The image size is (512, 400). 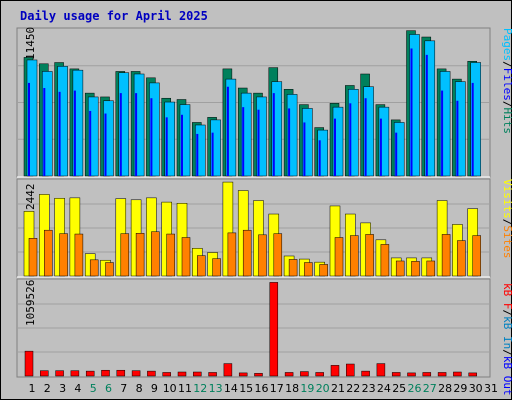 What do you see at coordinates (491, 388) in the screenshot?
I see `day-label: 31` at bounding box center [491, 388].